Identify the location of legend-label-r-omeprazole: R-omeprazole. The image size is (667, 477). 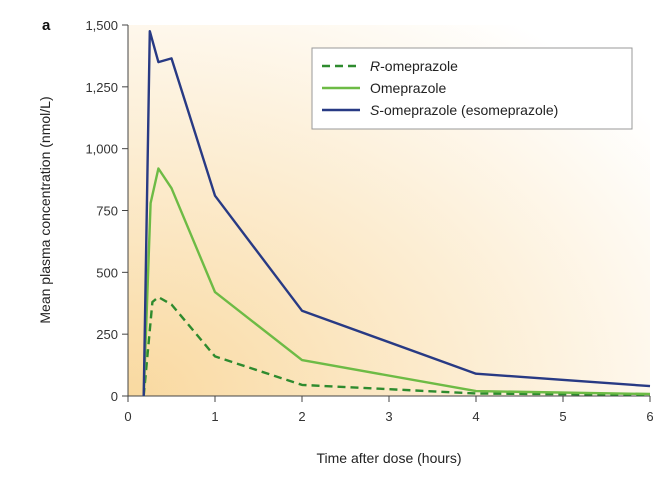
(414, 66).